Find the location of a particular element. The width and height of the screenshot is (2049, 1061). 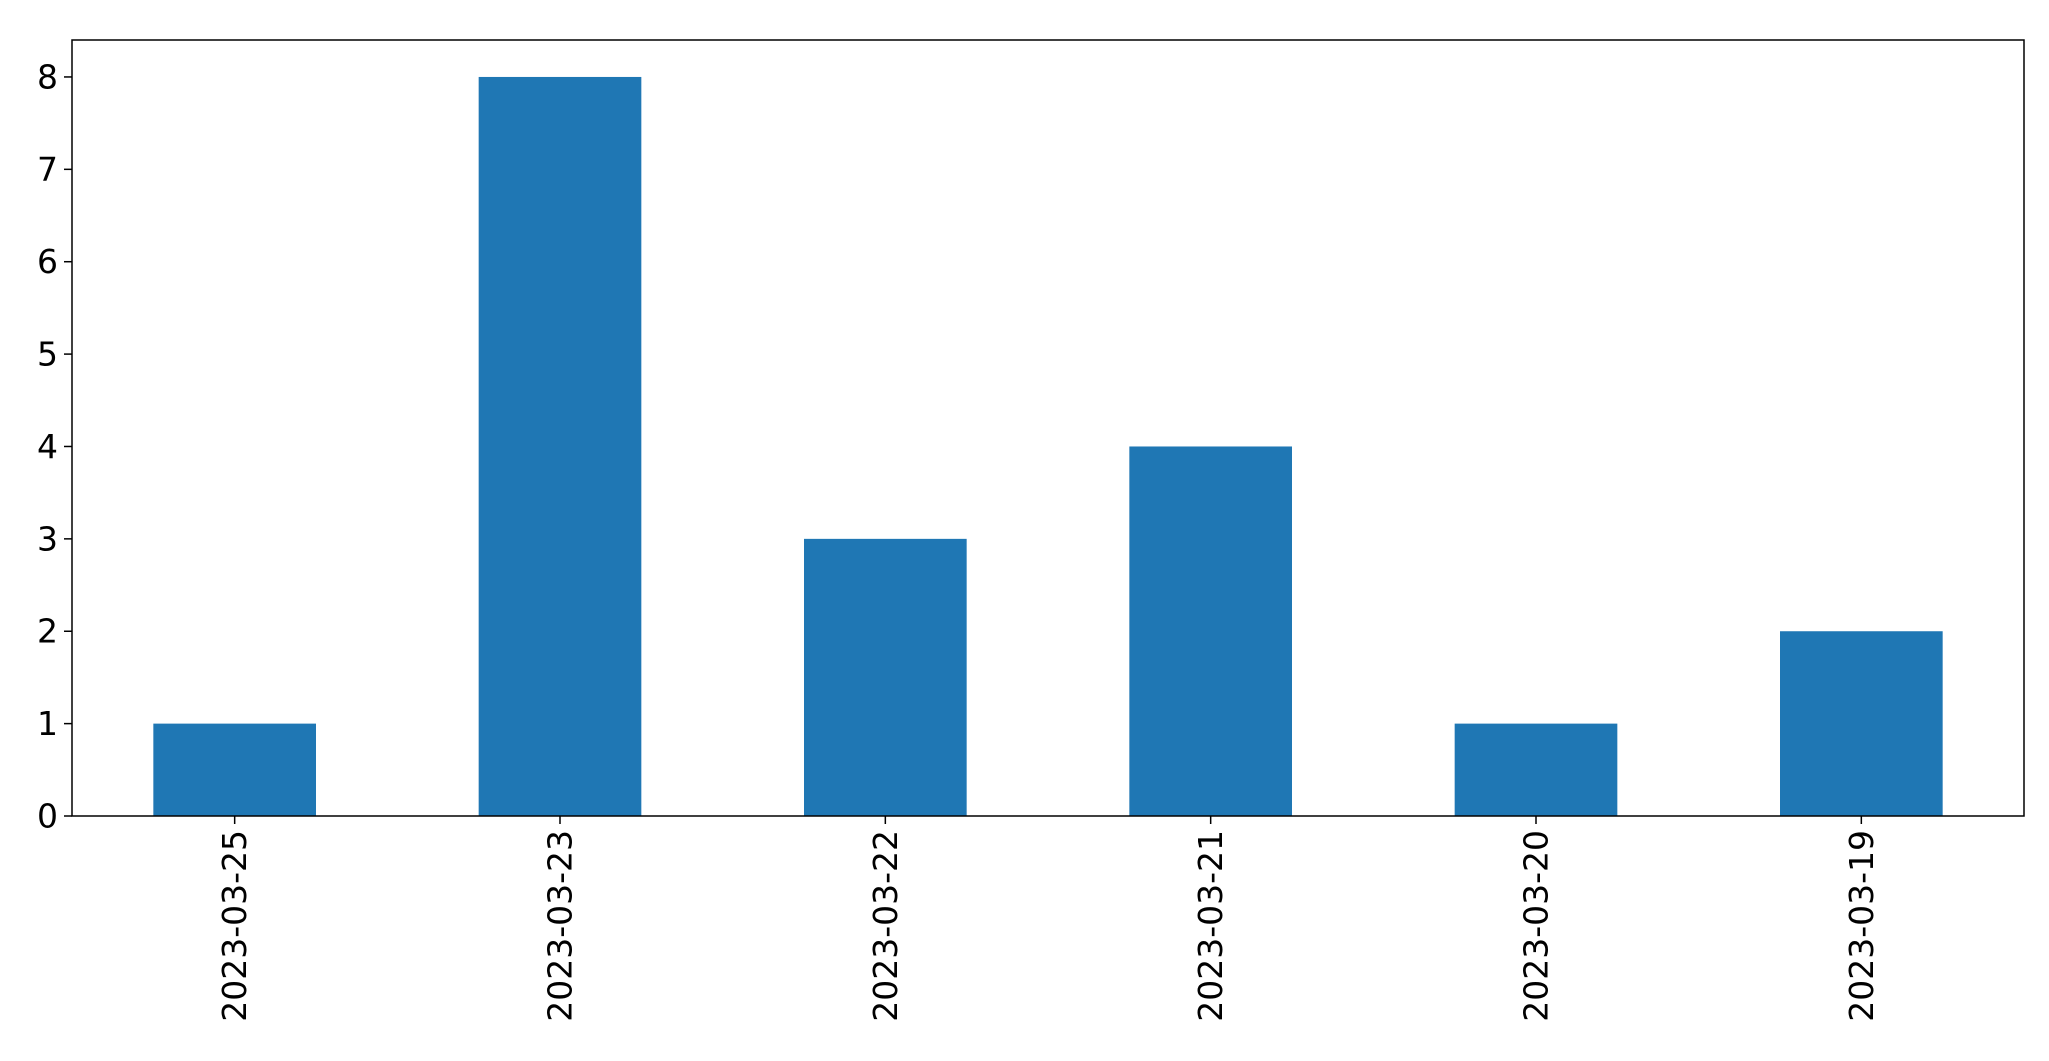

y-tick-label: 1 is located at coordinates (47, 723).